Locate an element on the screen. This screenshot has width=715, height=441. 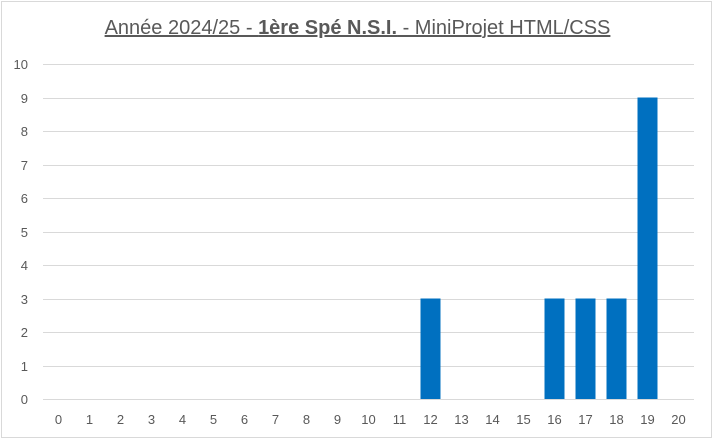
y-tick-label: 9 is located at coordinates (24, 98).